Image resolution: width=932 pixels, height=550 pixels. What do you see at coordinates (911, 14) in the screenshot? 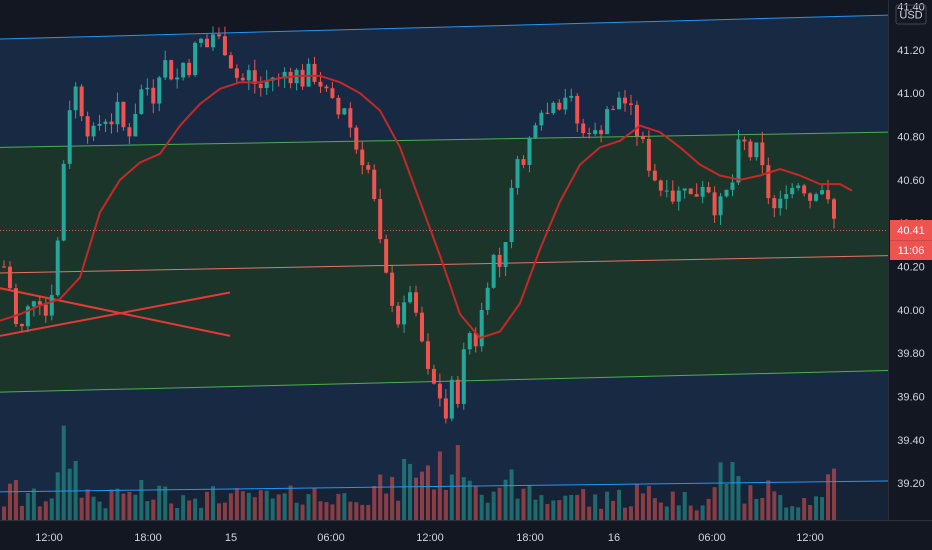
I see `currency-badge` at bounding box center [911, 14].